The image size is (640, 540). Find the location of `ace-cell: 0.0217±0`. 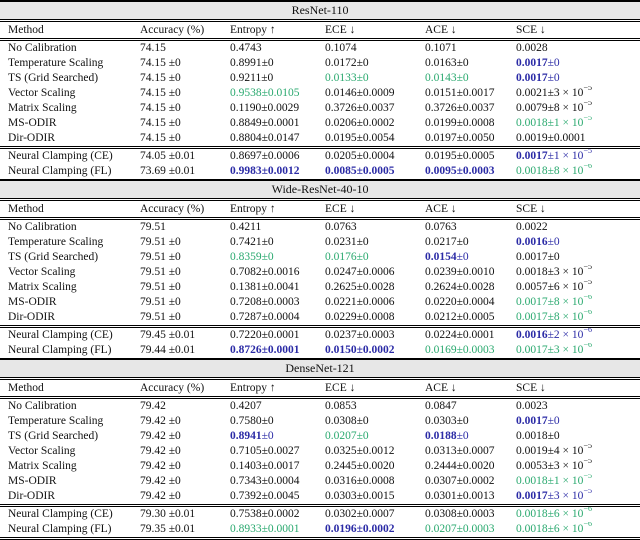

ace-cell: 0.0217±0 is located at coordinates (470, 242).